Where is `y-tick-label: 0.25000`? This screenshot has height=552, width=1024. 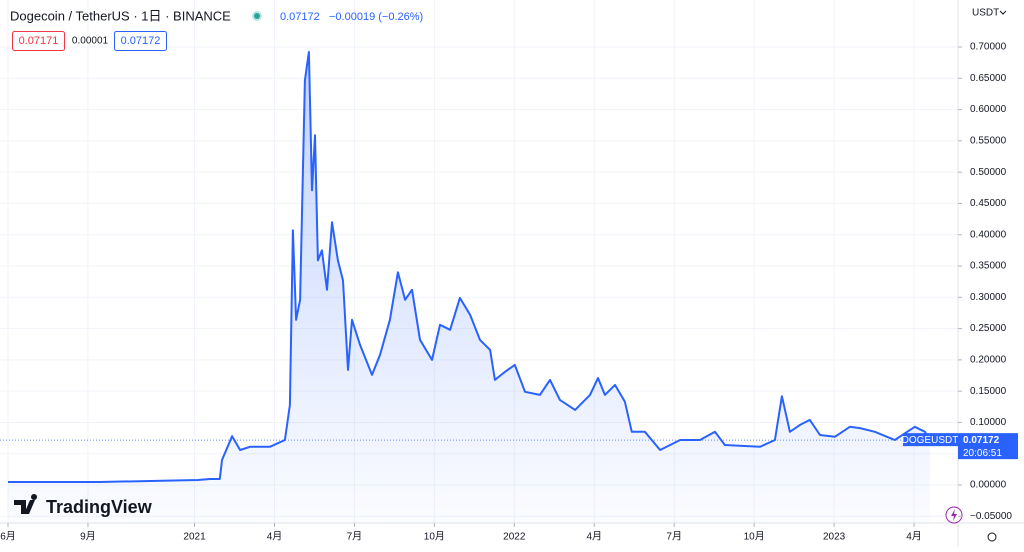 y-tick-label: 0.25000 is located at coordinates (988, 328).